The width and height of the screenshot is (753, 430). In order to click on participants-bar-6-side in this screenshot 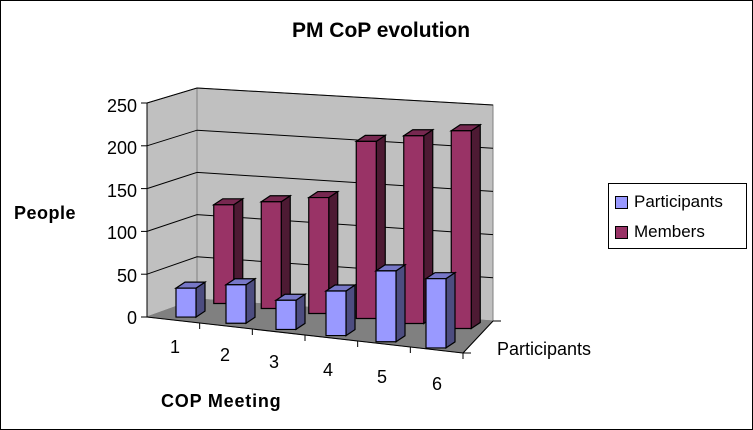, I will do `click(450, 310)`.